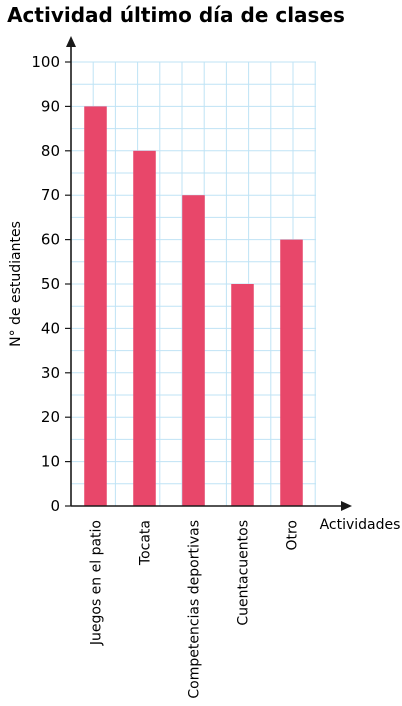 Image resolution: width=402 pixels, height=706 pixels. Describe the element at coordinates (244, 573) in the screenshot. I see `category-label: Cuentacuentos` at that location.